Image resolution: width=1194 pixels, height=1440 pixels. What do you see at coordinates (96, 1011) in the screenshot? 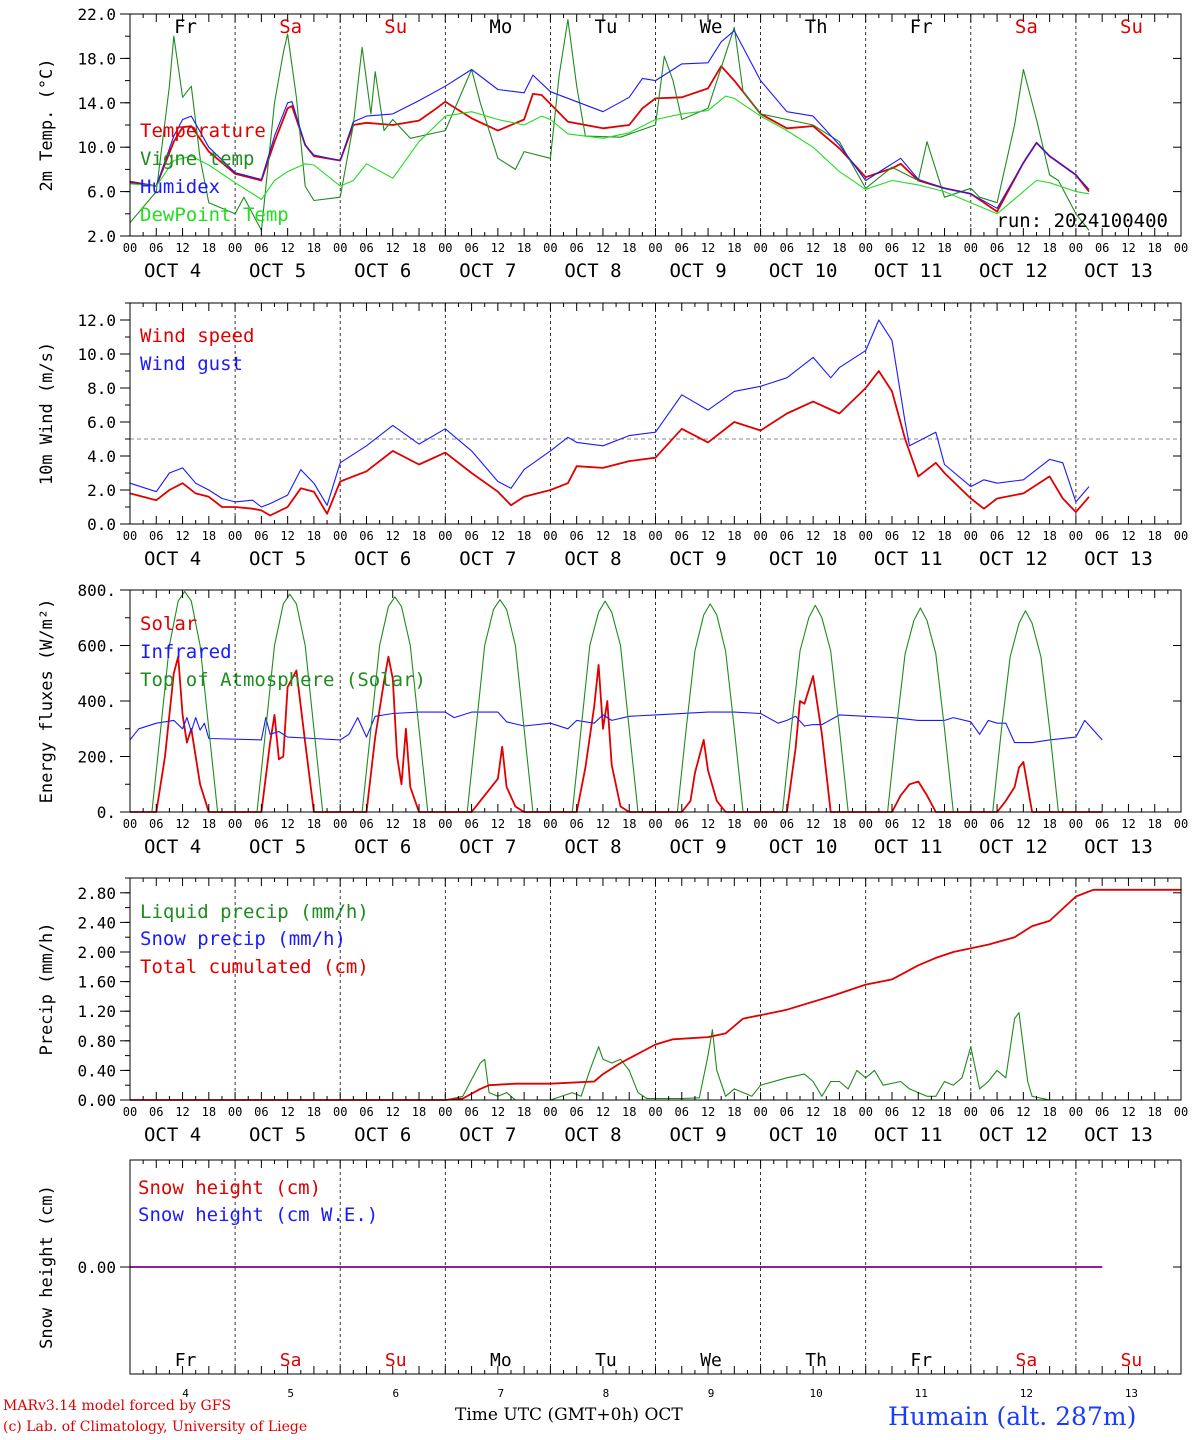
I see `y-tick-label: 1.20` at bounding box center [96, 1011].